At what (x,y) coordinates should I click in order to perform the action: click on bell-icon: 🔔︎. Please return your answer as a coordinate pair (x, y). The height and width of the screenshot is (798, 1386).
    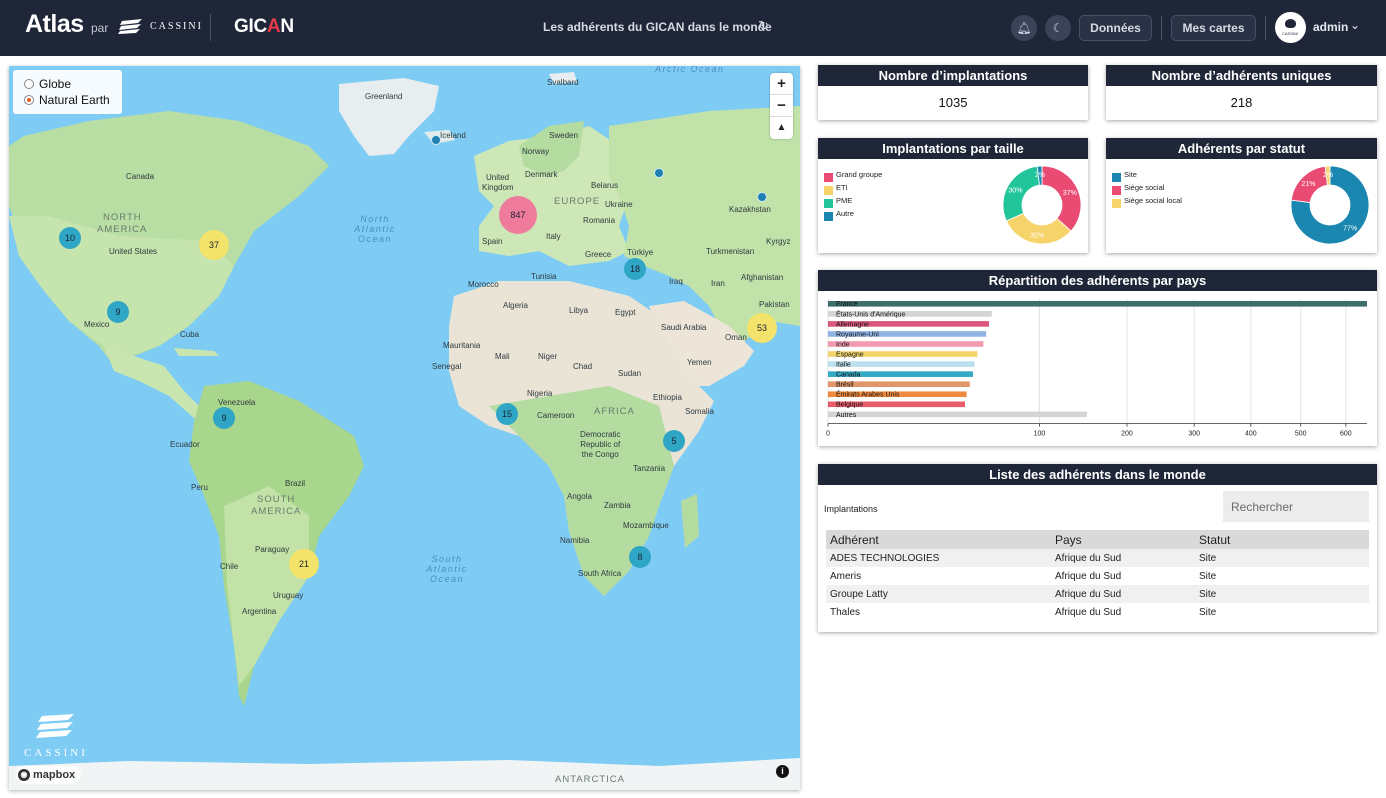
    Looking at the image, I should click on (1024, 28).